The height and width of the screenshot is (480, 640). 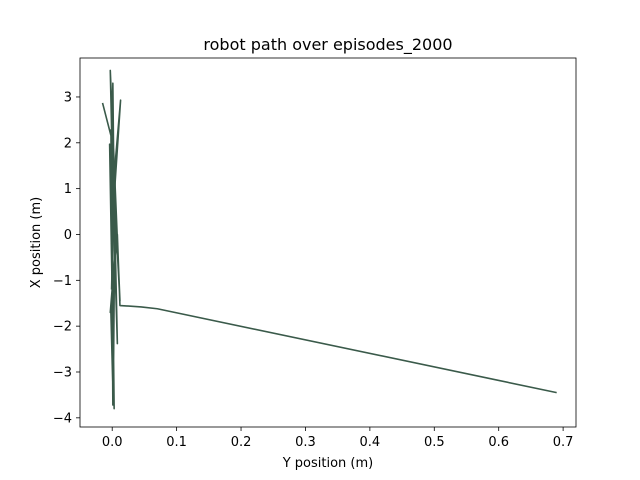 I want to click on y-tick-label: −1, so click(x=62, y=281).